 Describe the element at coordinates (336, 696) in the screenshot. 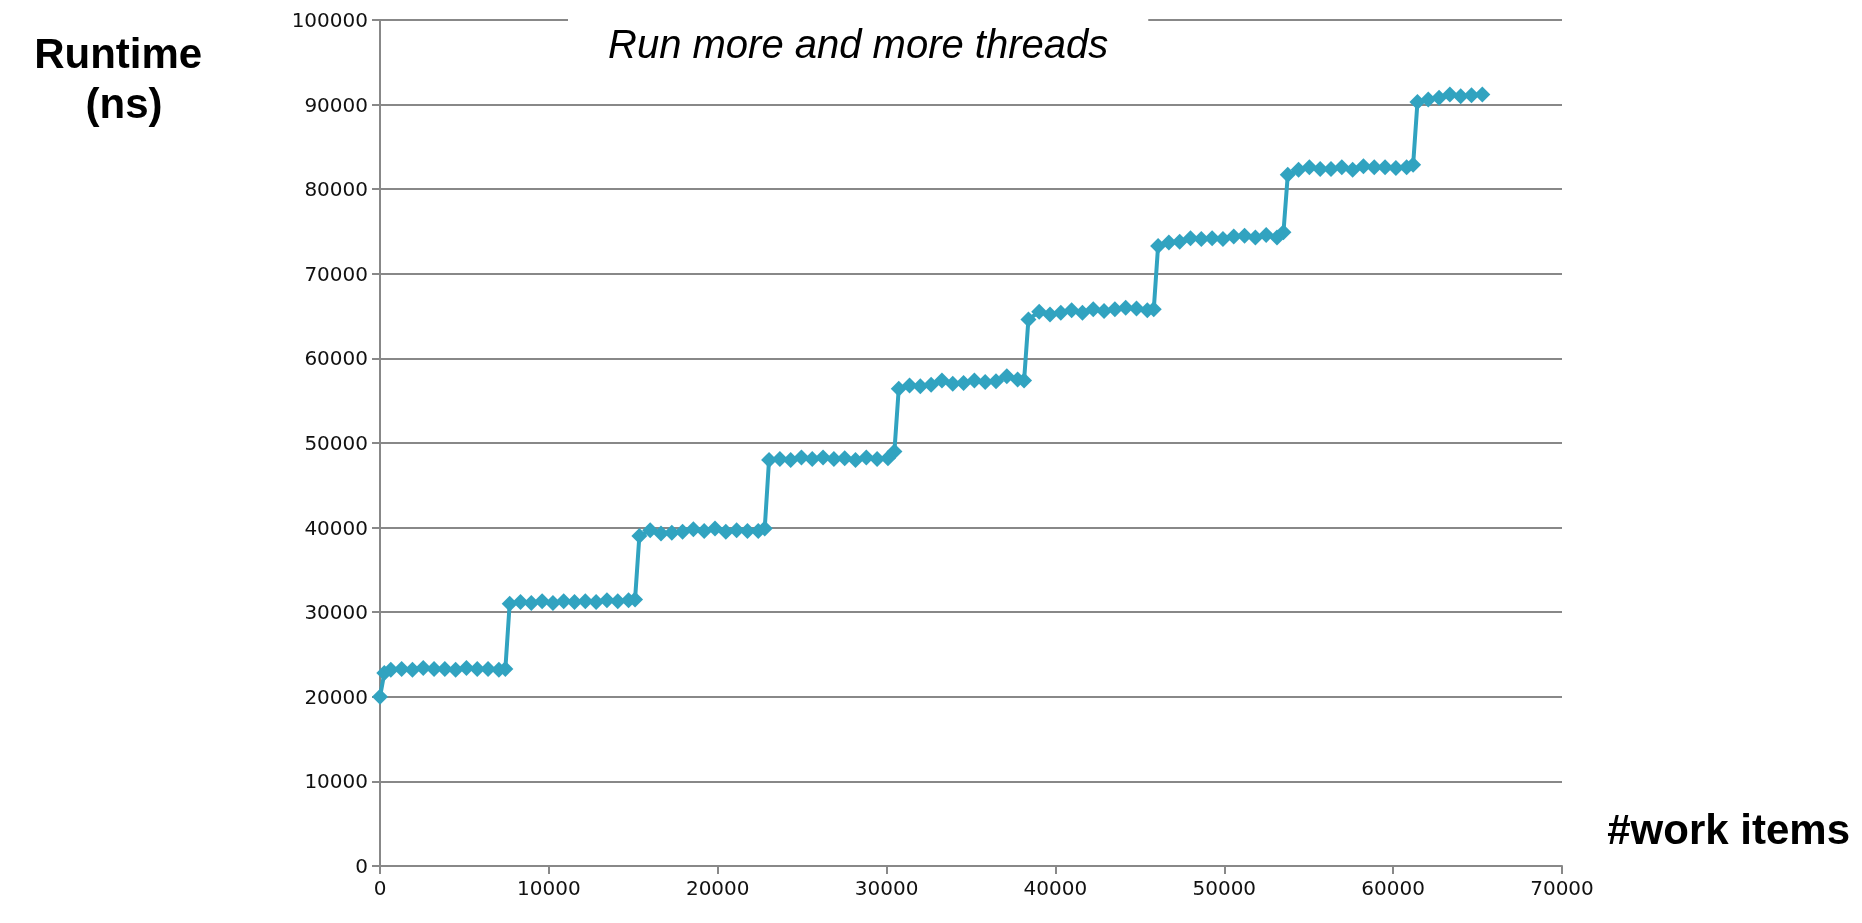

I see `y-tick-label: 20000` at that location.